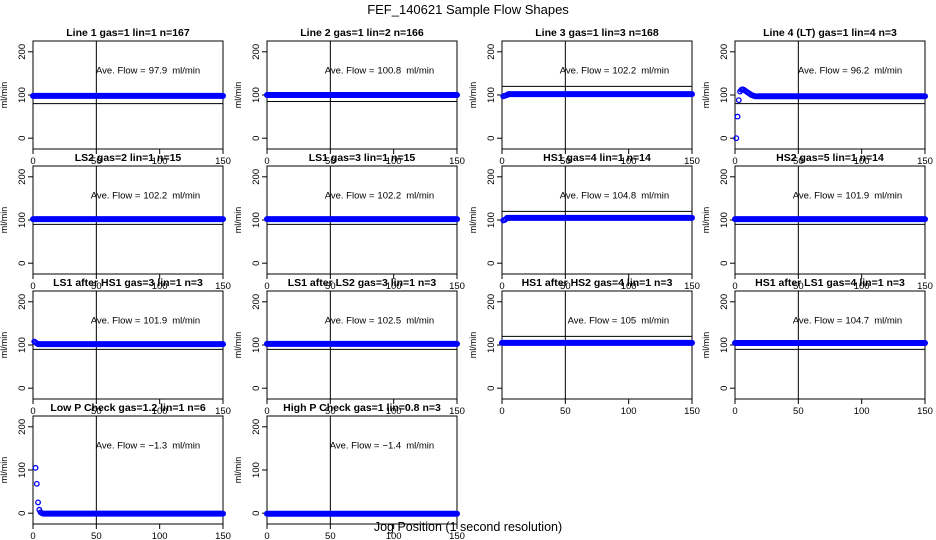  What do you see at coordinates (362, 470) in the screenshot?
I see `plot-frame` at bounding box center [362, 470].